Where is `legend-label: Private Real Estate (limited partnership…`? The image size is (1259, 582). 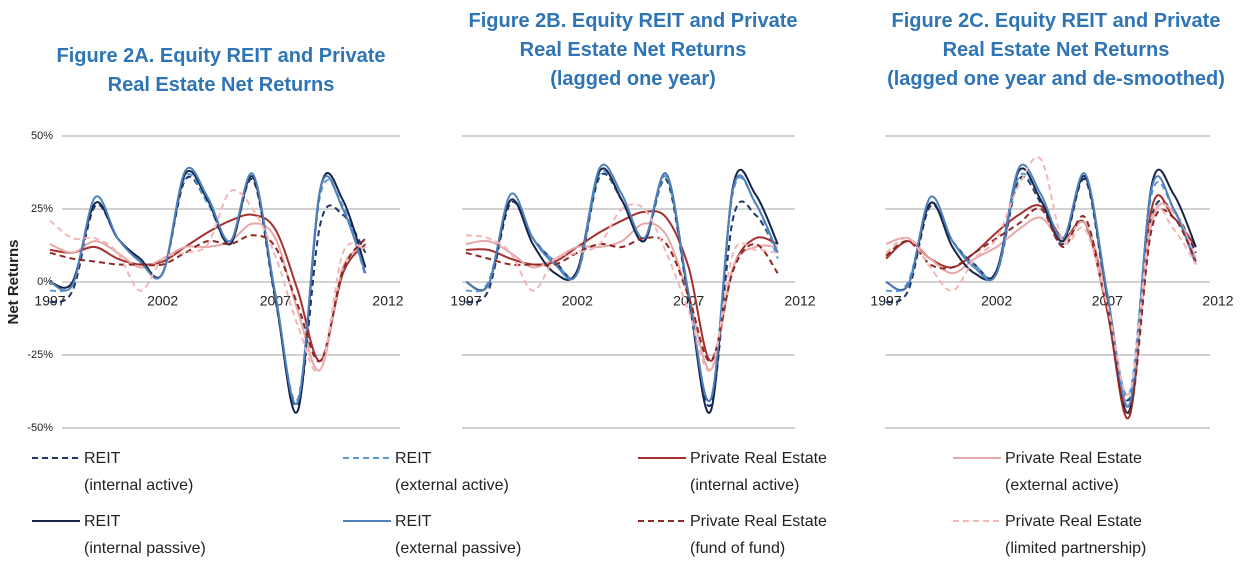
legend-label: Private Real Estate (limited partnership… is located at coordinates (1076, 535).